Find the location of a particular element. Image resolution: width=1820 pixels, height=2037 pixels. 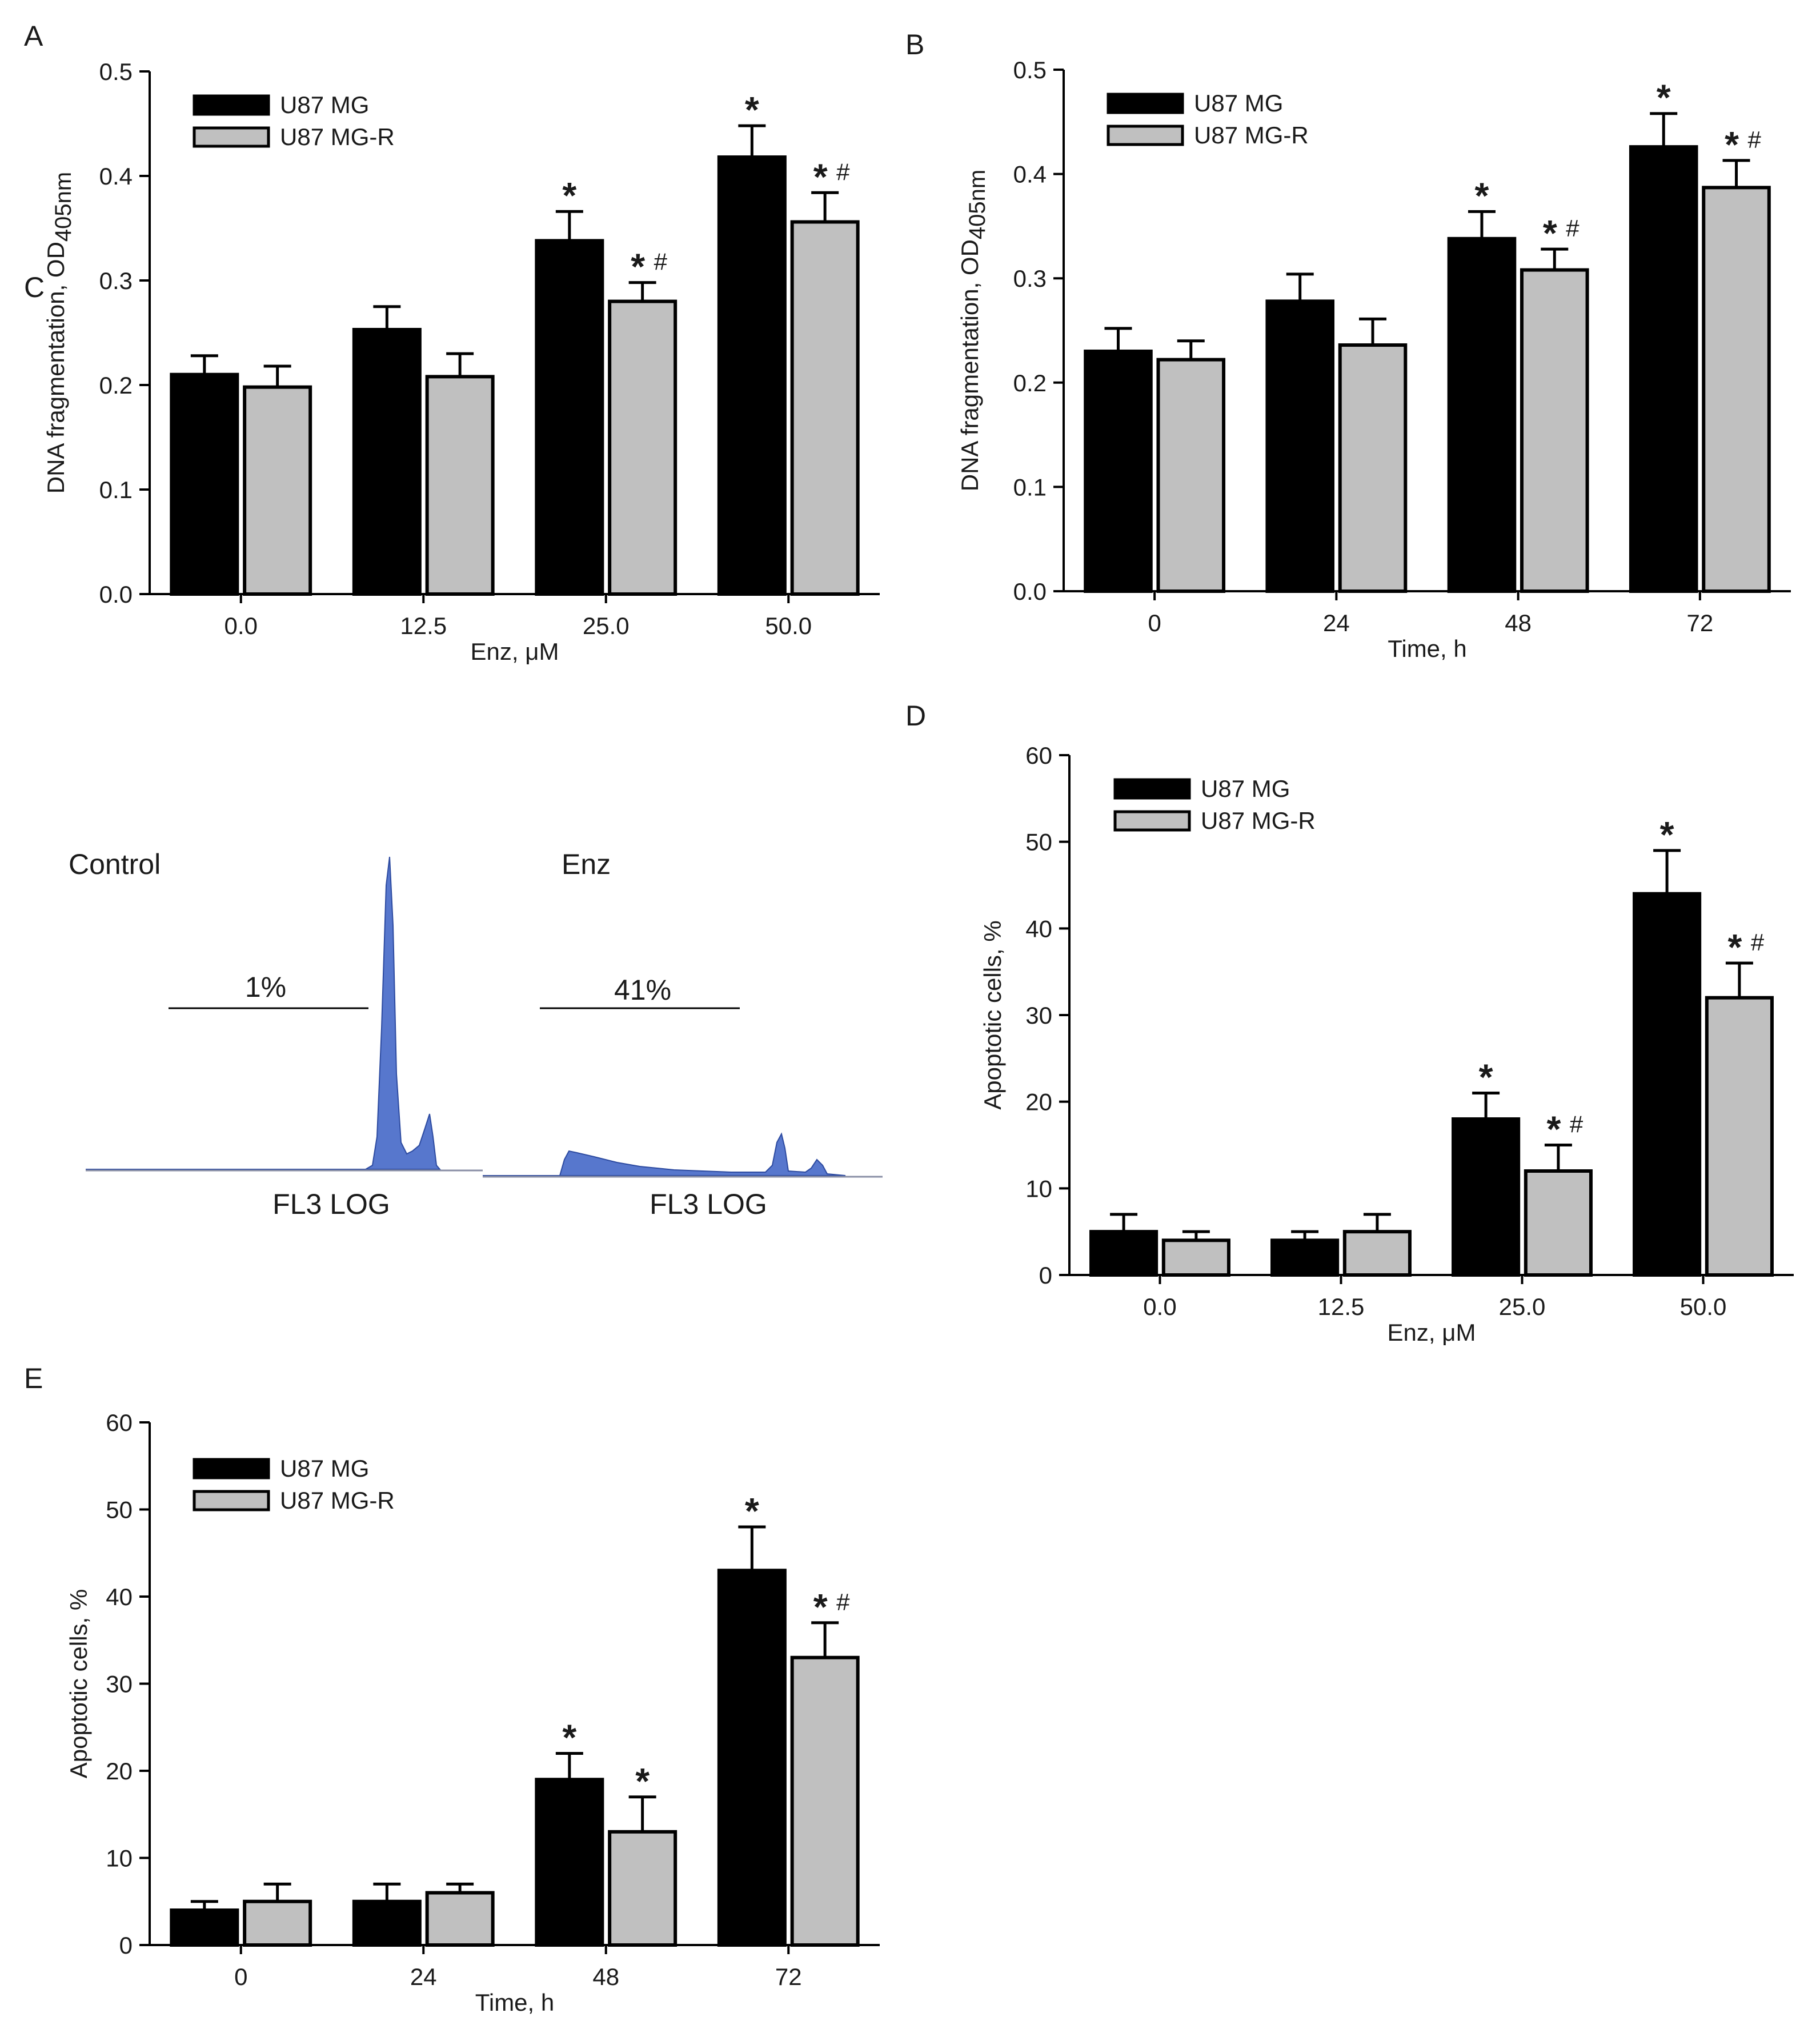

y-axis-label-text: DNA fragmentation, OD is located at coordinates (969, 365).